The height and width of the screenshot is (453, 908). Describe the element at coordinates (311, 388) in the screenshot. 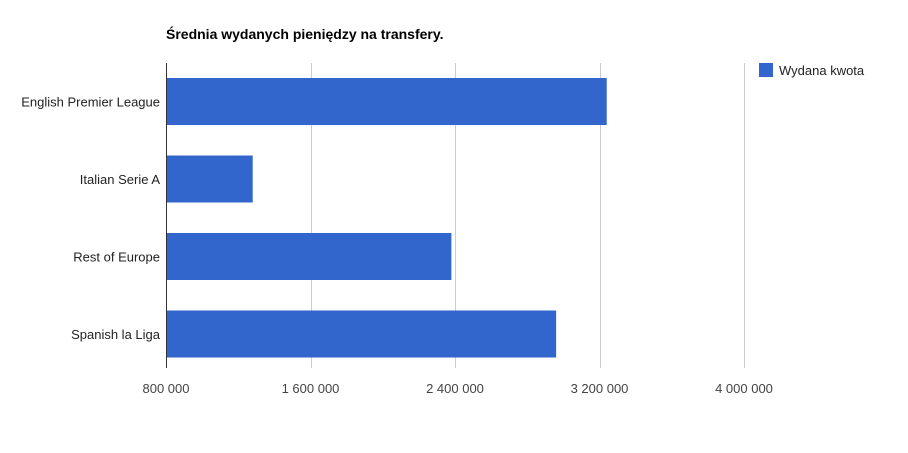

I see `x-tick-label: 1 600 000` at that location.